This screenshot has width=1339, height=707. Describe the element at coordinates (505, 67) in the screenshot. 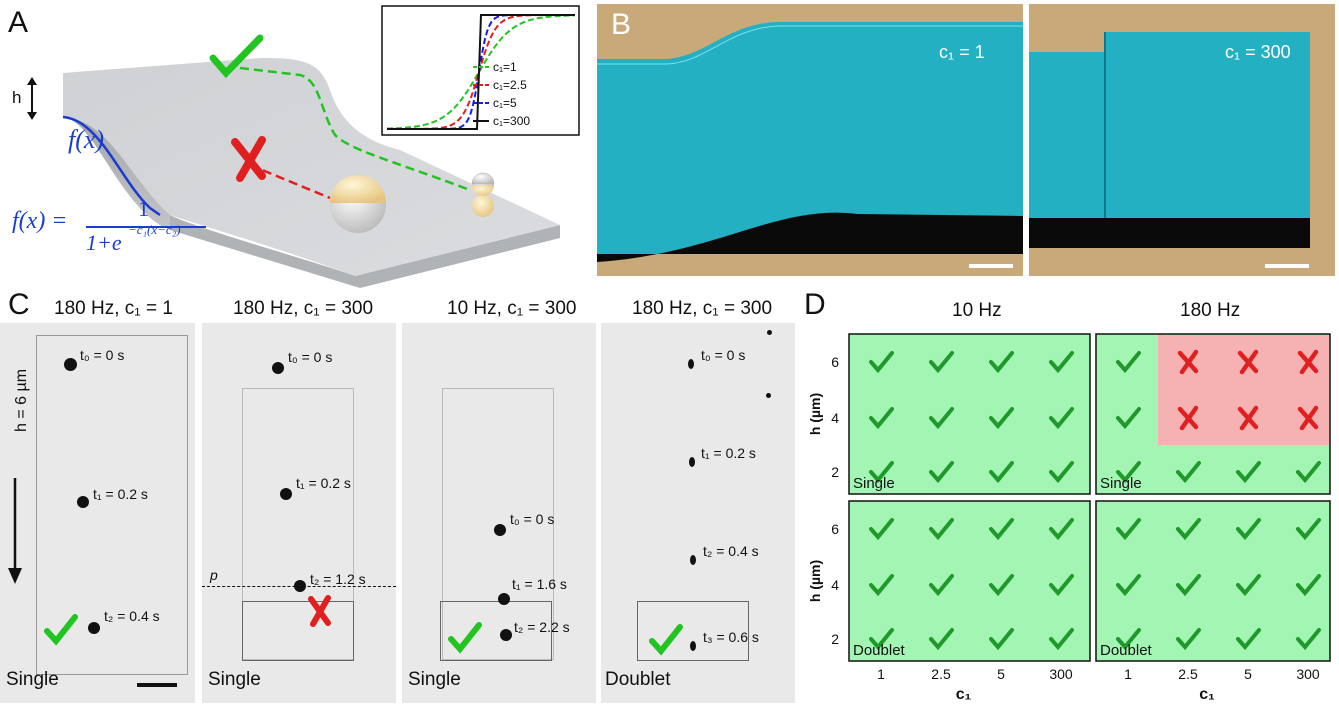

I see `legend-c1-1: c₁=1` at that location.